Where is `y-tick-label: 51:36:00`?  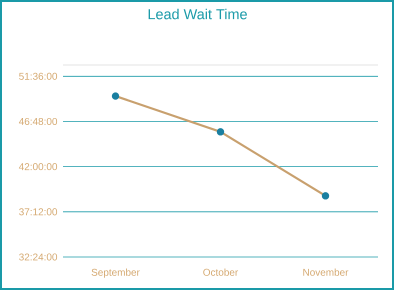
y-tick-label: 51:36:00 is located at coordinates (38, 76).